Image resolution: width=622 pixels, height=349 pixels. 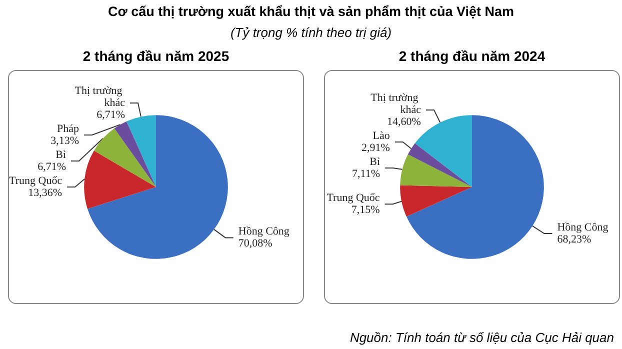 I want to click on text: Cơ cấu thị trường xuất khẩu thịt và sản phẩm thịt của Việt Nam, so click(x=311, y=11).